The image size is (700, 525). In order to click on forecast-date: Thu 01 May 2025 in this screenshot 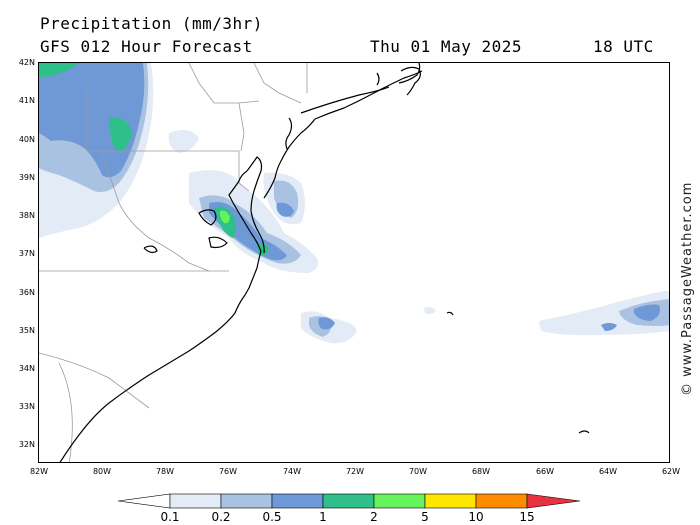, I will do `click(446, 46)`.